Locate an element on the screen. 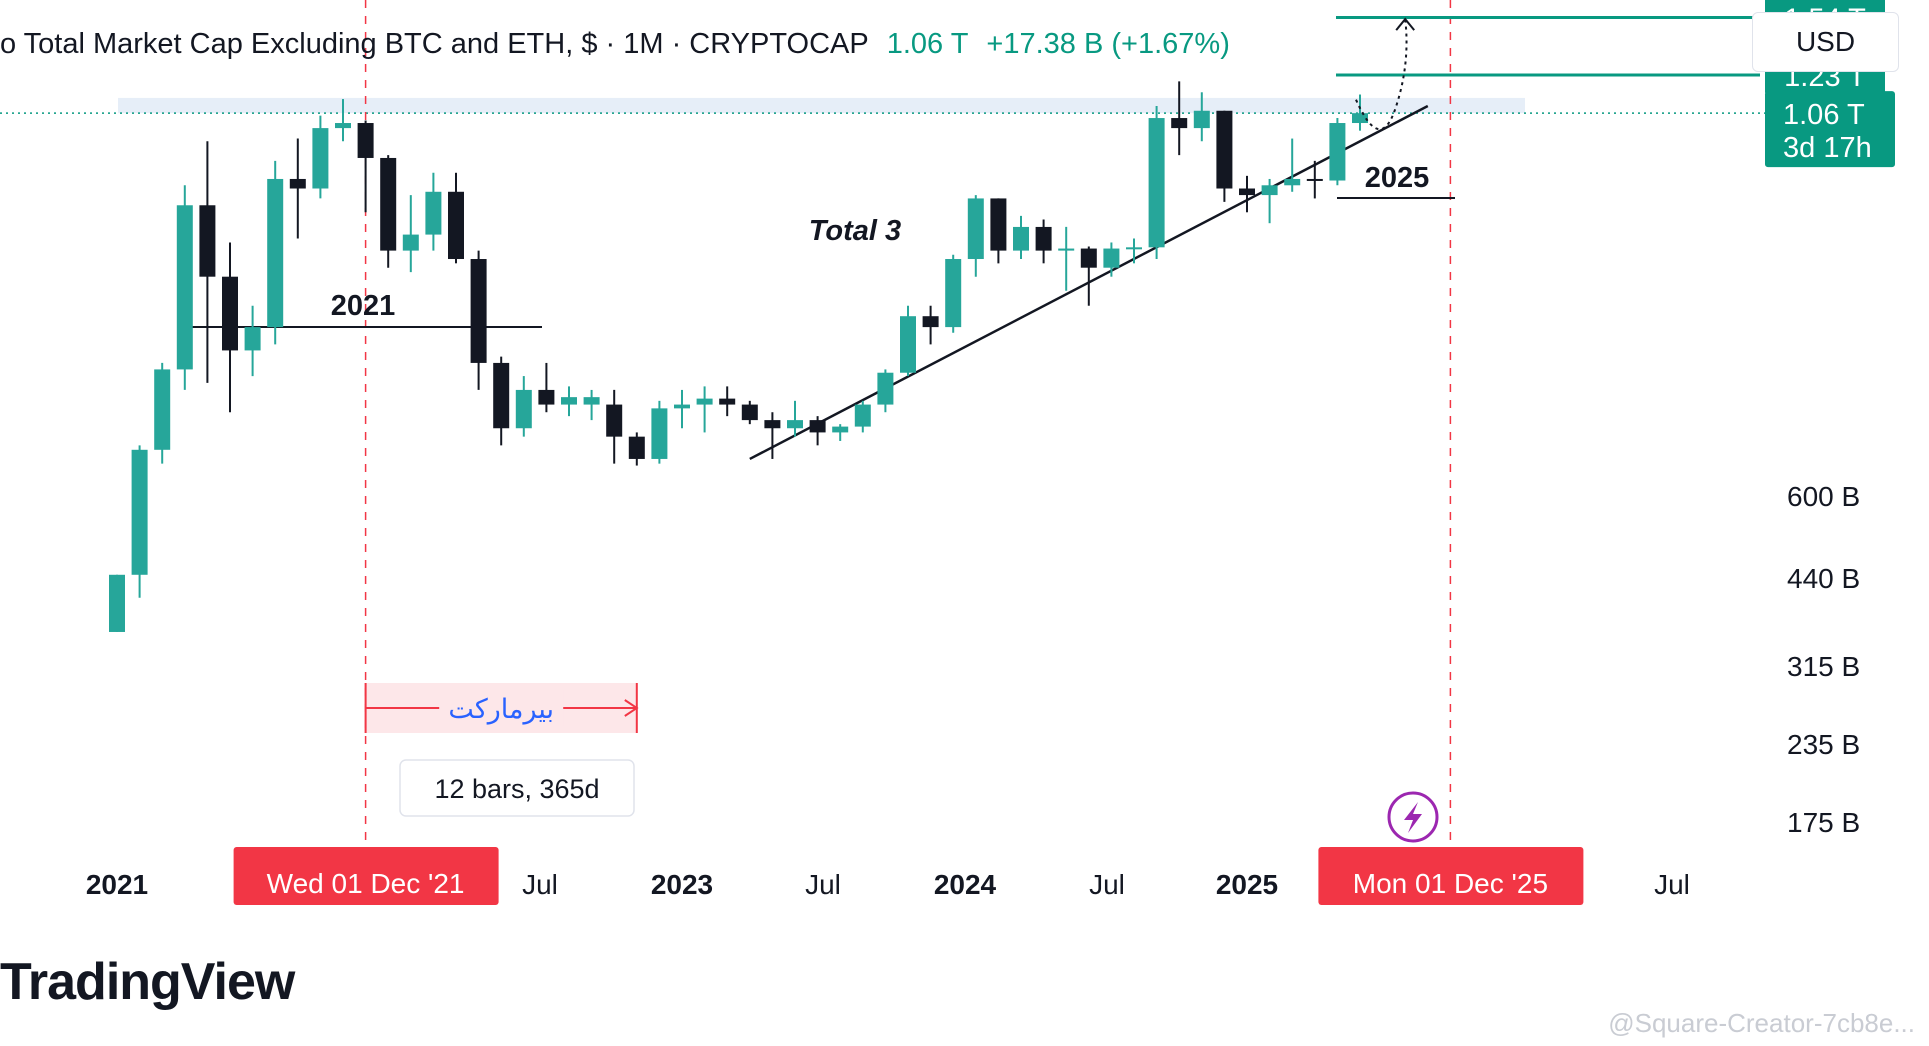 This screenshot has width=1929, height=1046. range-label: بیرمارکت is located at coordinates (501, 709).